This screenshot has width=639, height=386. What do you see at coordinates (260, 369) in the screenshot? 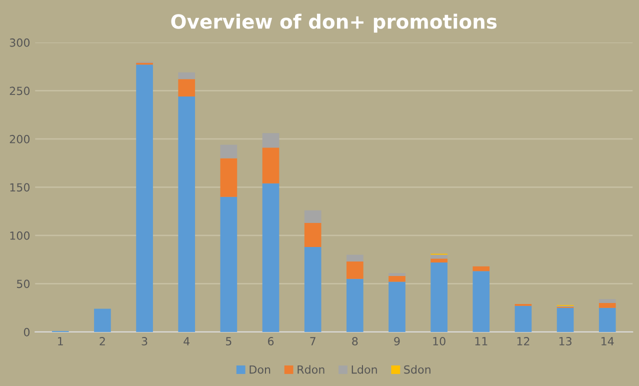
I see `legend-label: Don` at bounding box center [260, 369].